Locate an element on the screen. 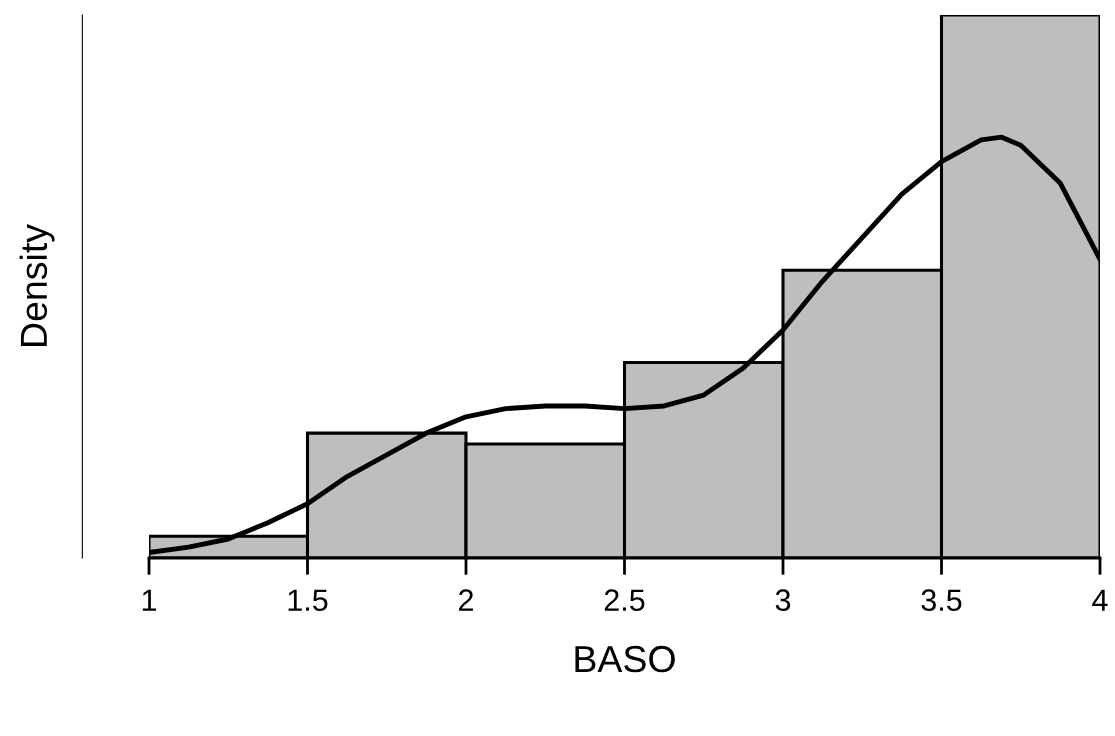 The height and width of the screenshot is (736, 1115). x-tick-label: 4 is located at coordinates (1100, 600).